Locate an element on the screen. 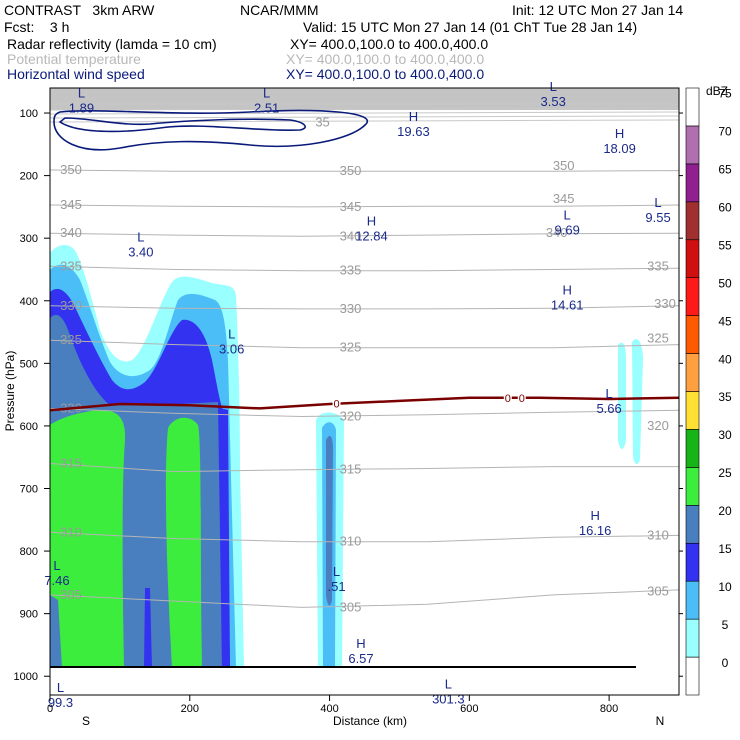 Image resolution: width=740 pixels, height=740 pixels. org-label: NCAR/MMM is located at coordinates (279, 10).